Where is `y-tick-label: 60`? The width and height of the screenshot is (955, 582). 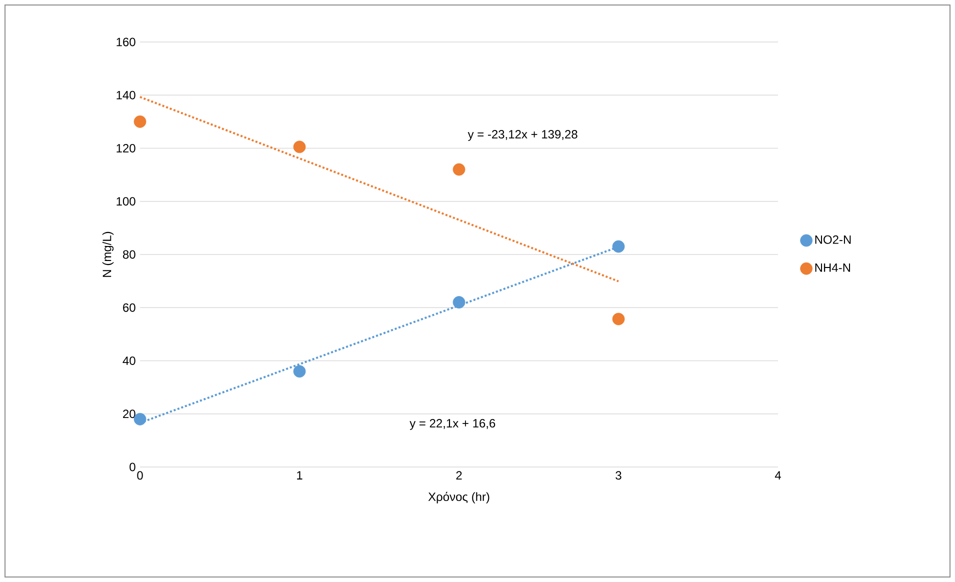 y-tick-label: 60 is located at coordinates (129, 307).